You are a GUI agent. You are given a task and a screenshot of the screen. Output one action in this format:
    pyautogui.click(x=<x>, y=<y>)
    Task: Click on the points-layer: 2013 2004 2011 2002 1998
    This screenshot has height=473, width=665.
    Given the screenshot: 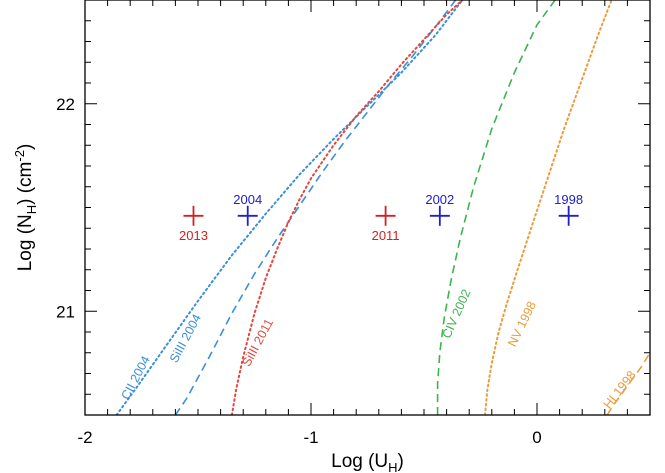 What is the action you would take?
    pyautogui.click(x=381, y=217)
    